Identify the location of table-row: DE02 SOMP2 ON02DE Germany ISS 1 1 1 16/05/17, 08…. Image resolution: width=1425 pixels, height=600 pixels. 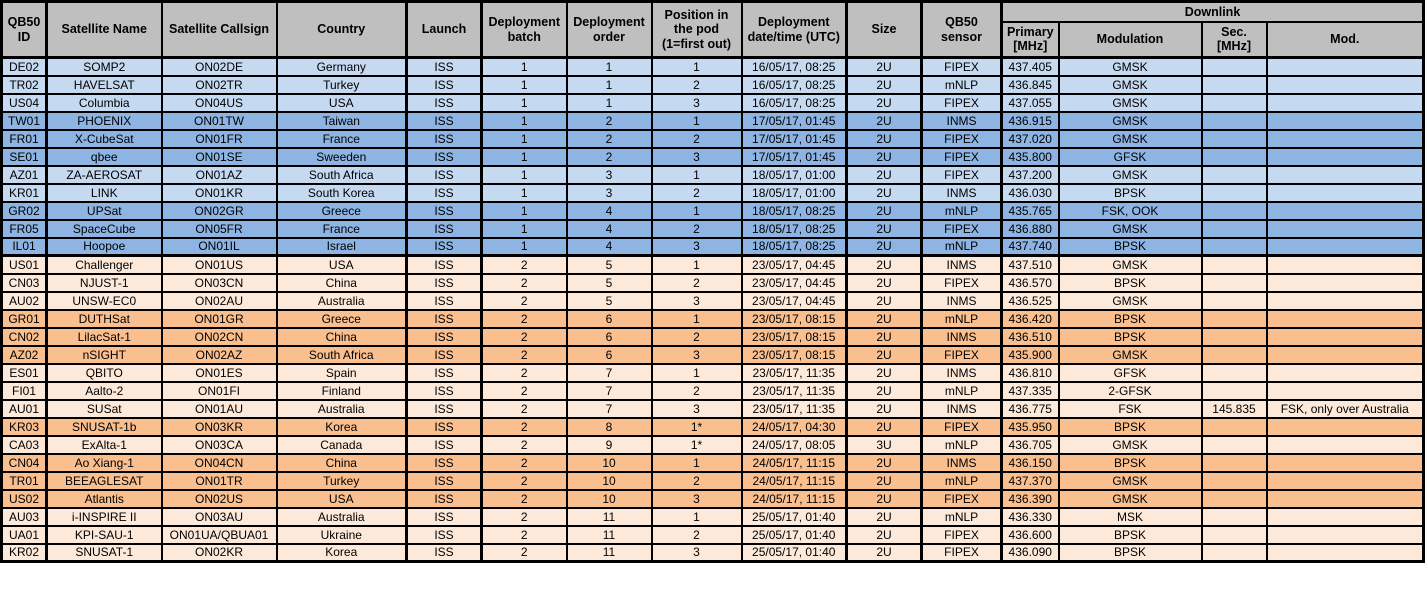
(712, 66).